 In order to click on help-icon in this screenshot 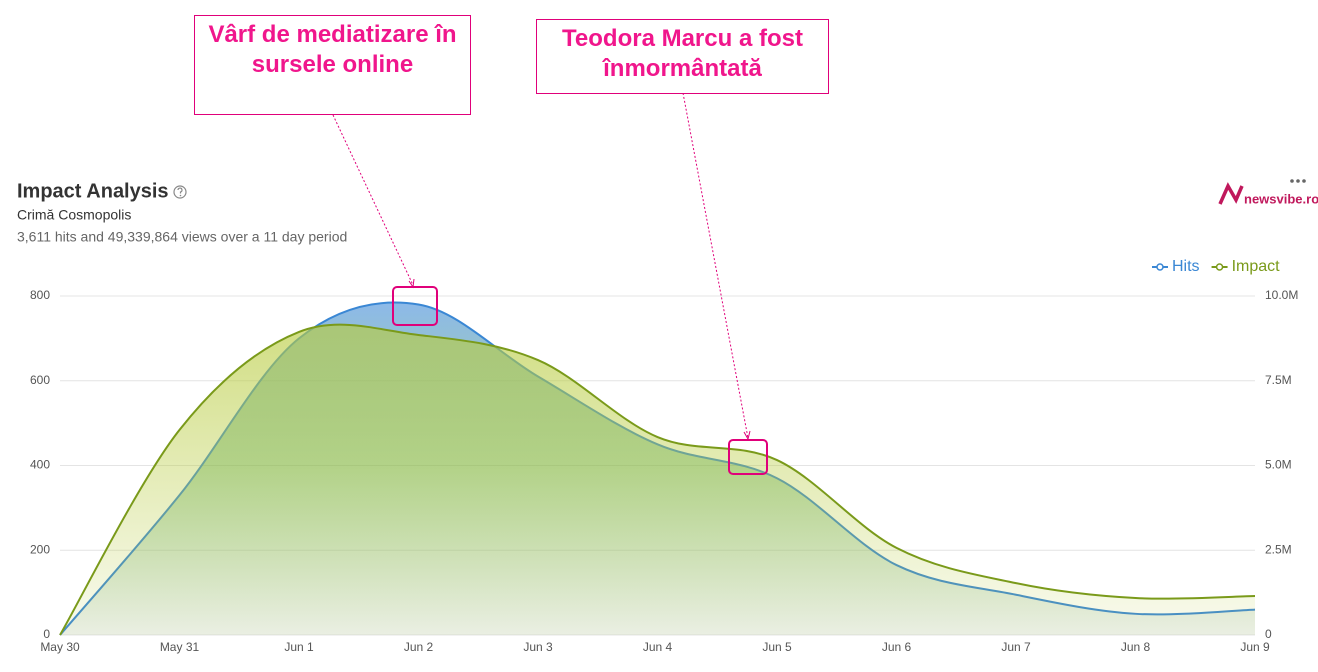, I will do `click(180, 192)`.